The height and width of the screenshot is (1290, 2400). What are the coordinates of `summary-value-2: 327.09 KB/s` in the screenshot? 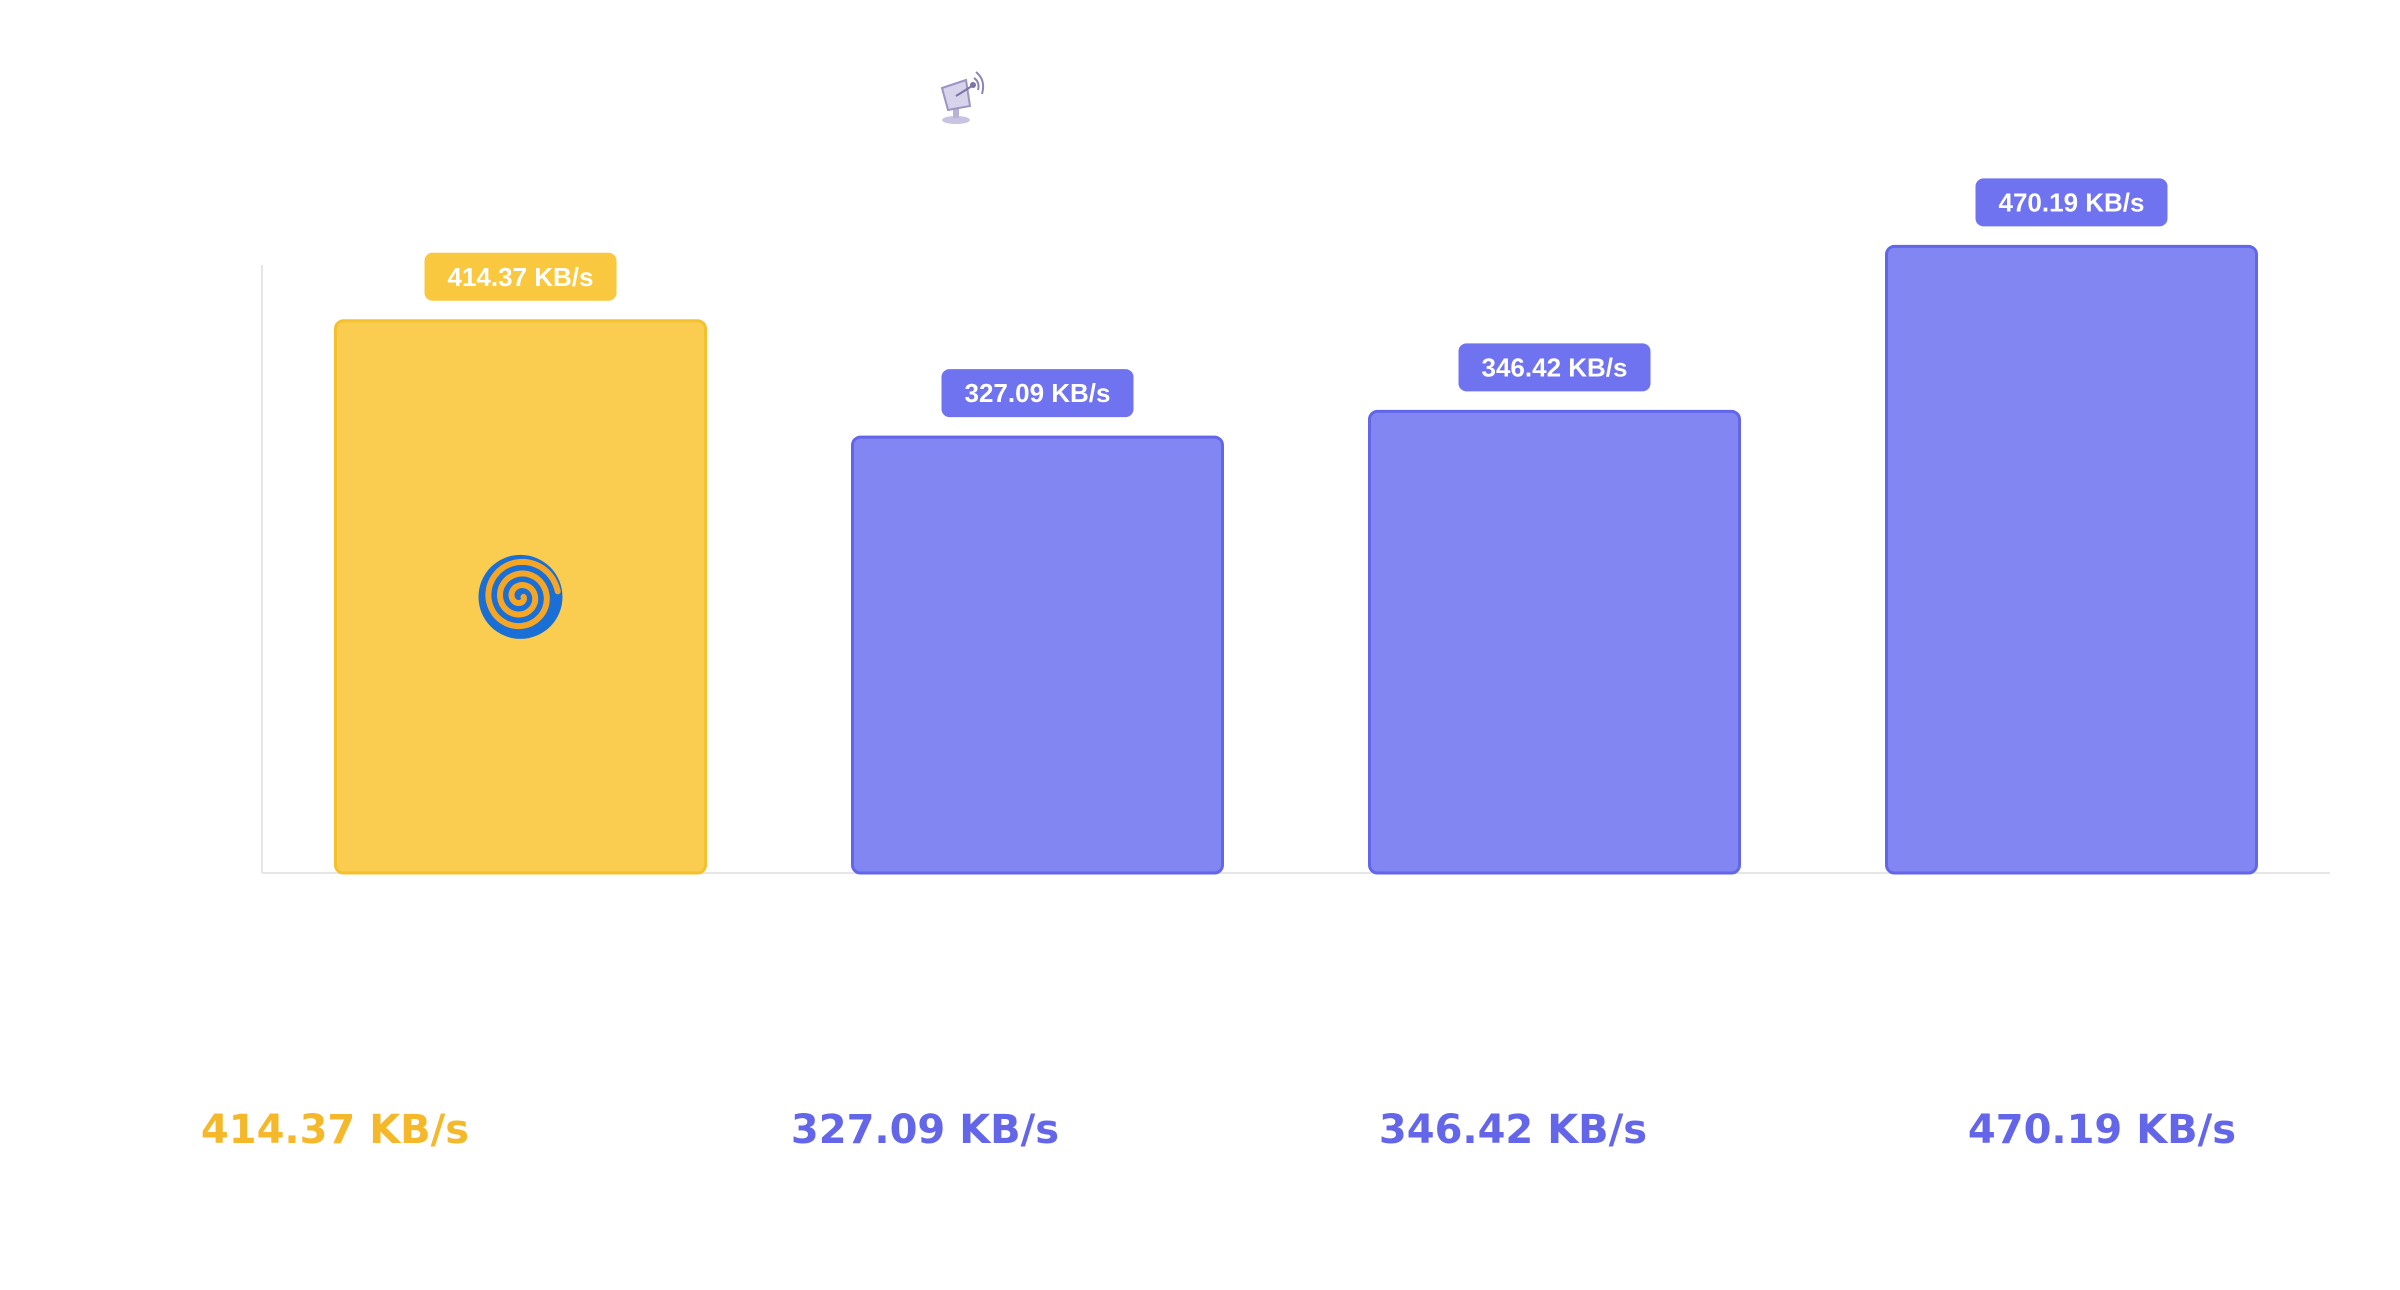 It's located at (925, 1130).